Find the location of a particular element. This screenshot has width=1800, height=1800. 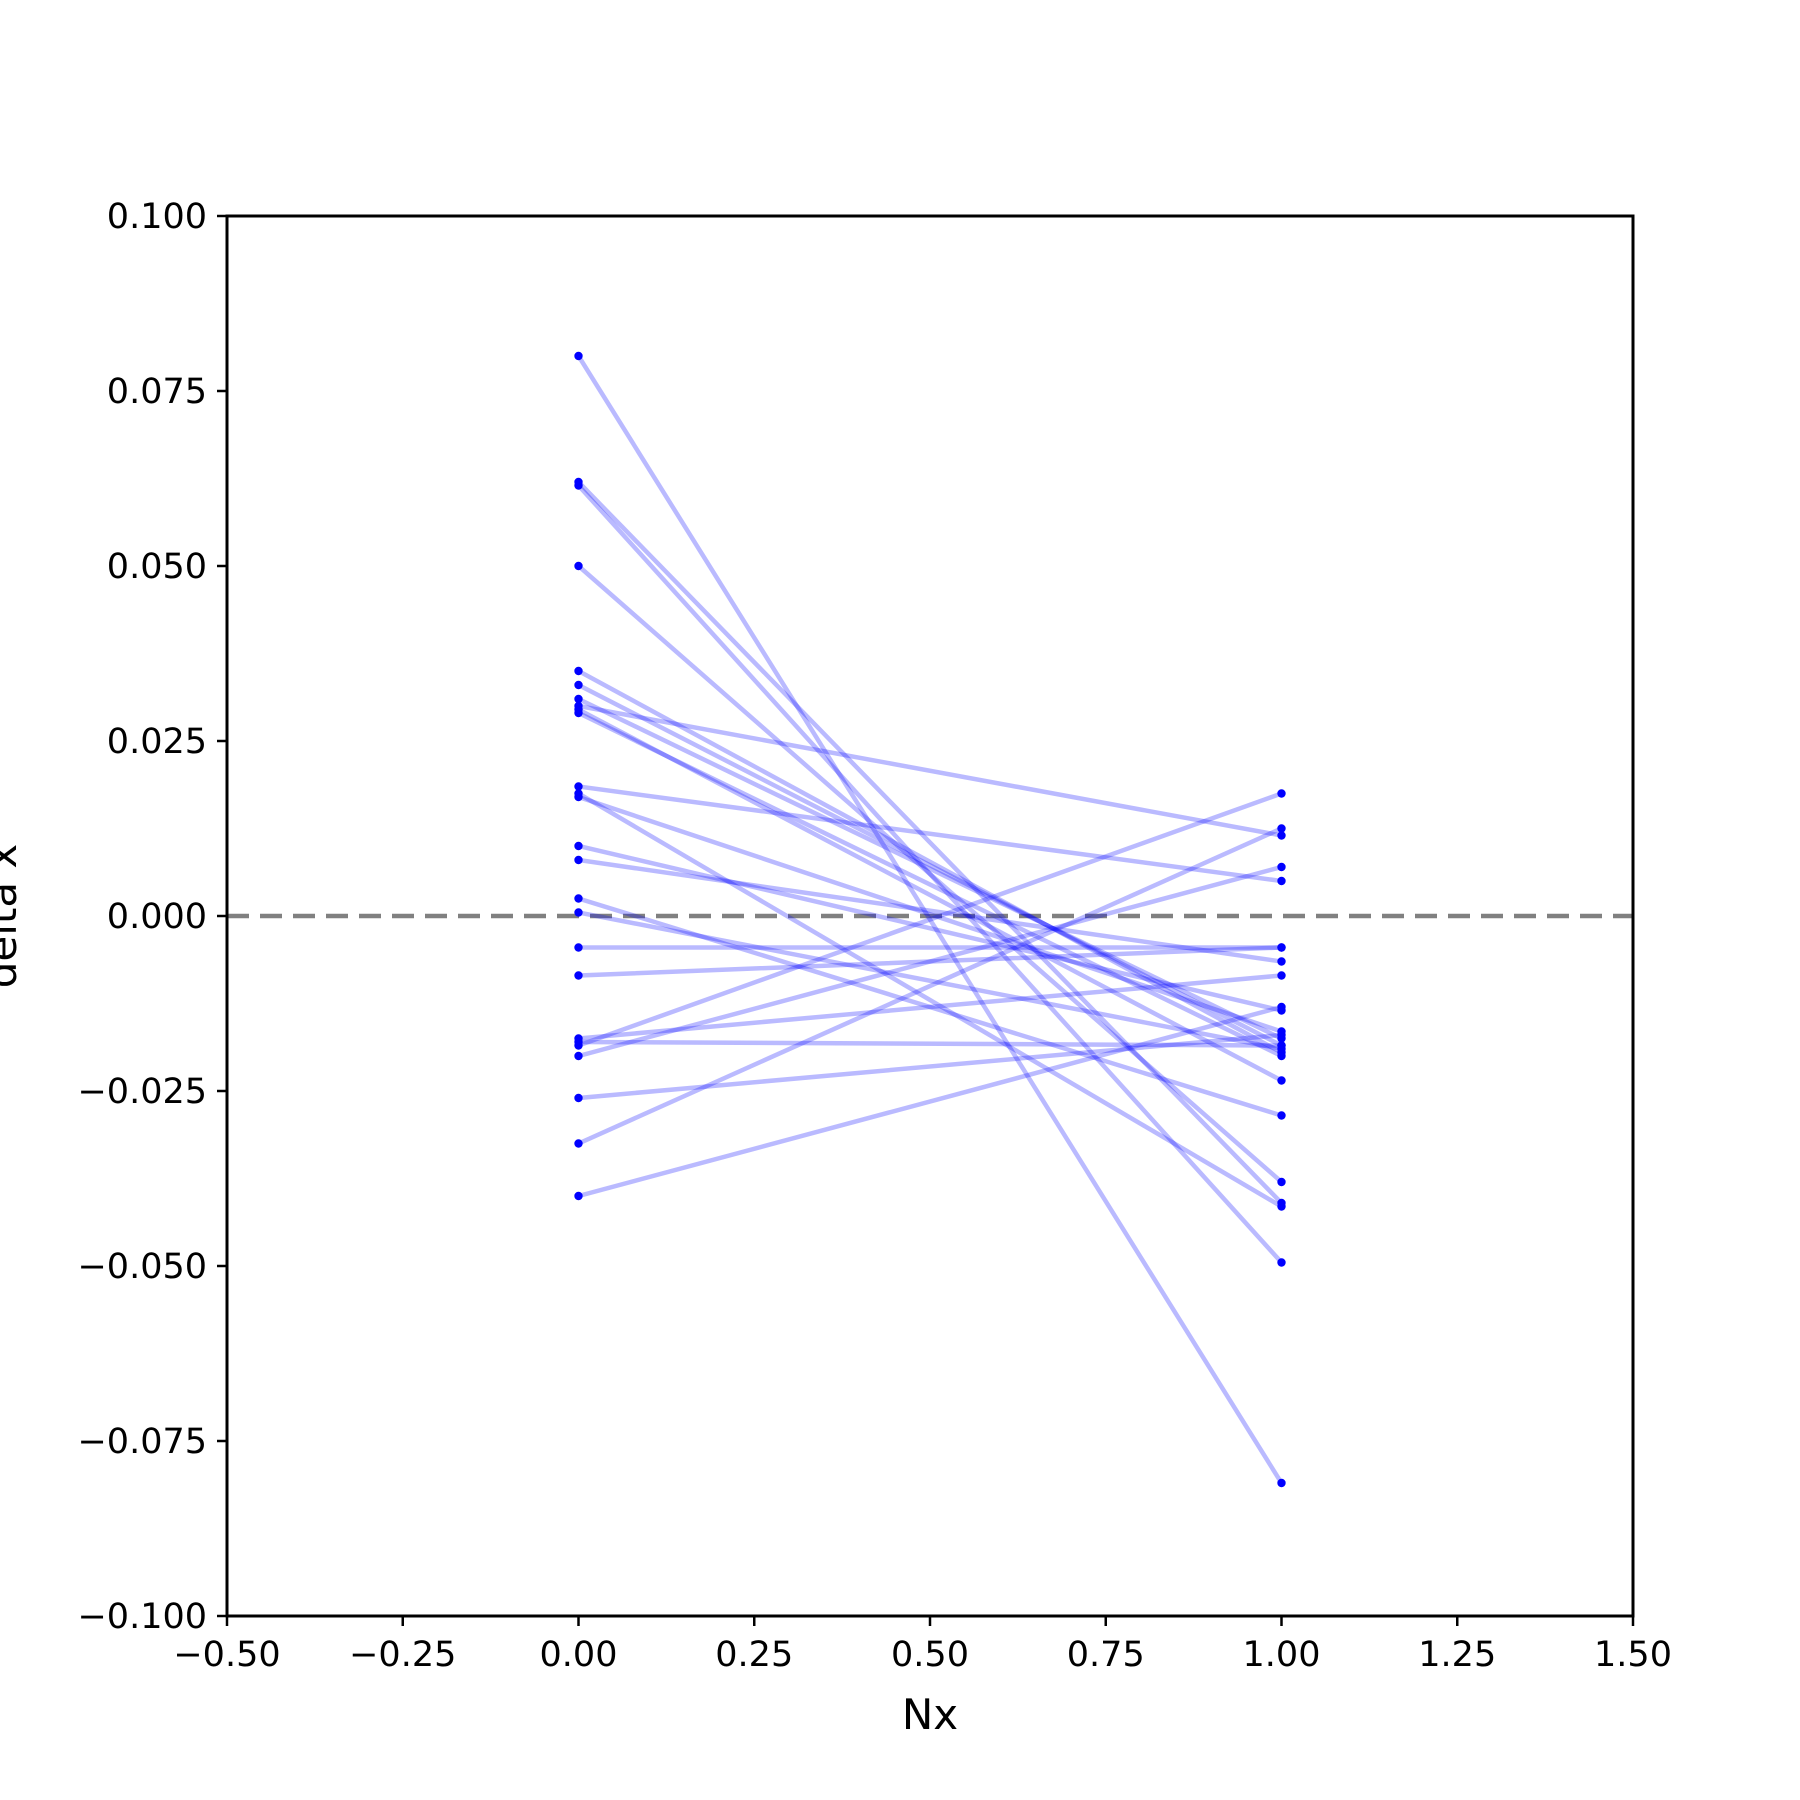

x-tick-label: 0.00 is located at coordinates (579, 1655).